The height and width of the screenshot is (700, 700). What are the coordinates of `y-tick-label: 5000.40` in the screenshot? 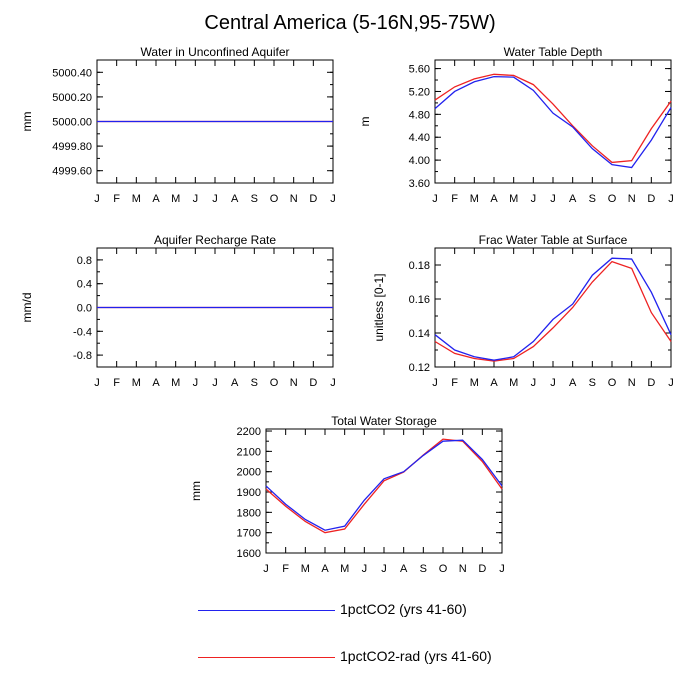 It's located at (72, 73).